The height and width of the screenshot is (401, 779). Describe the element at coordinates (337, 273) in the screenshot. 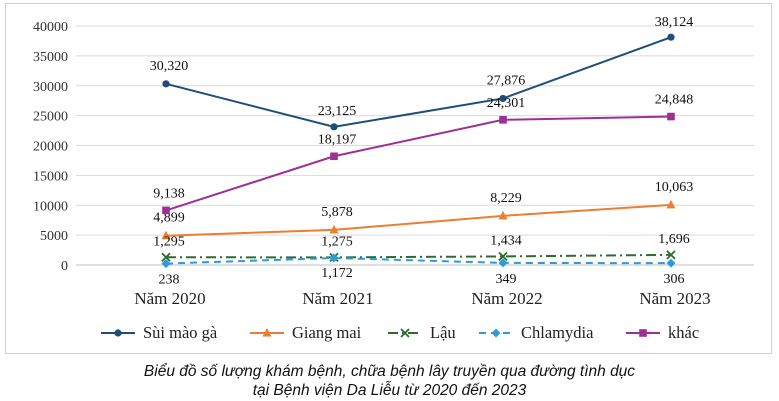

I see `data-label: 1,172` at that location.